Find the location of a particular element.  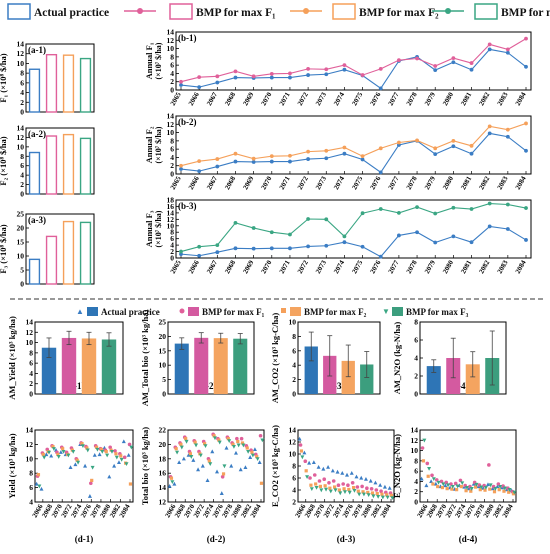

y-tick-label: 20 is located at coordinates (21, 228).